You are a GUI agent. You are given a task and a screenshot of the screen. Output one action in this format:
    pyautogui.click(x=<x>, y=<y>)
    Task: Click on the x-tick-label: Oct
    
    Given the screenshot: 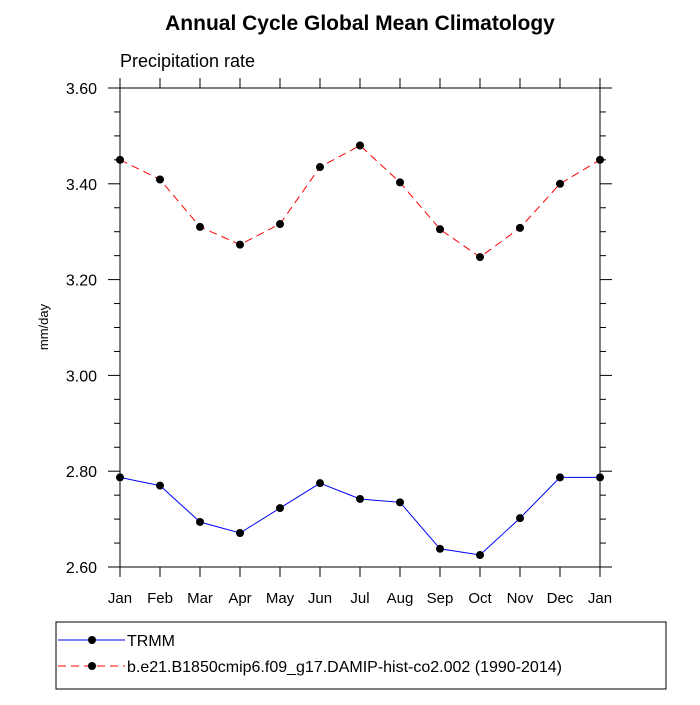 What is the action you would take?
    pyautogui.click(x=480, y=598)
    